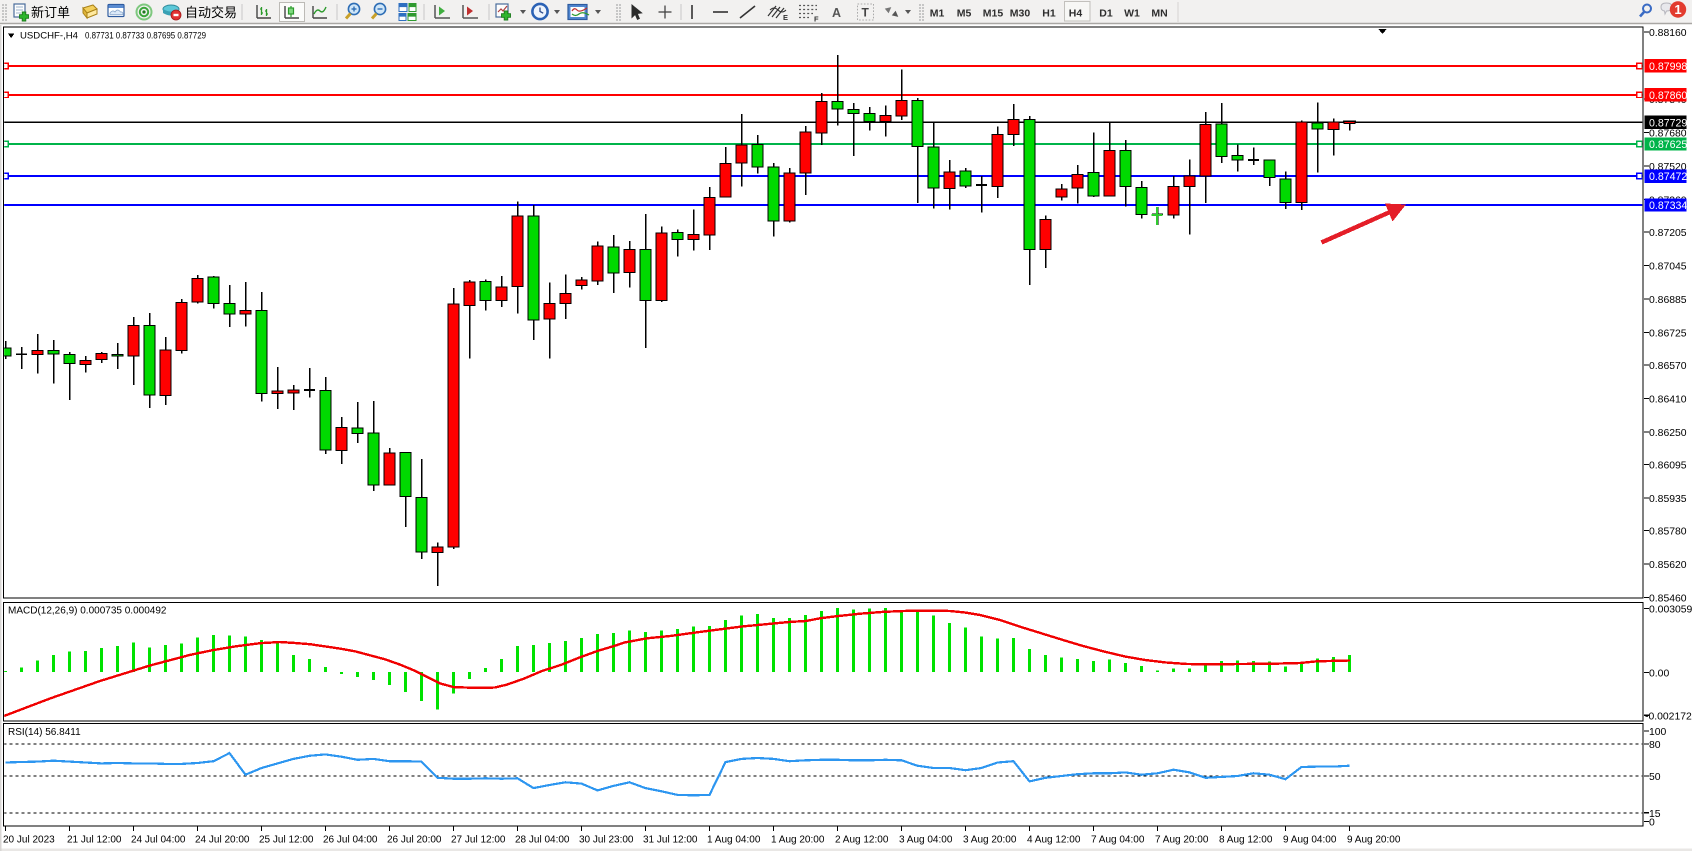 This screenshot has height=851, width=1692. Describe the element at coordinates (1659, 673) in the screenshot. I see `svg-text: 0.00` at that location.